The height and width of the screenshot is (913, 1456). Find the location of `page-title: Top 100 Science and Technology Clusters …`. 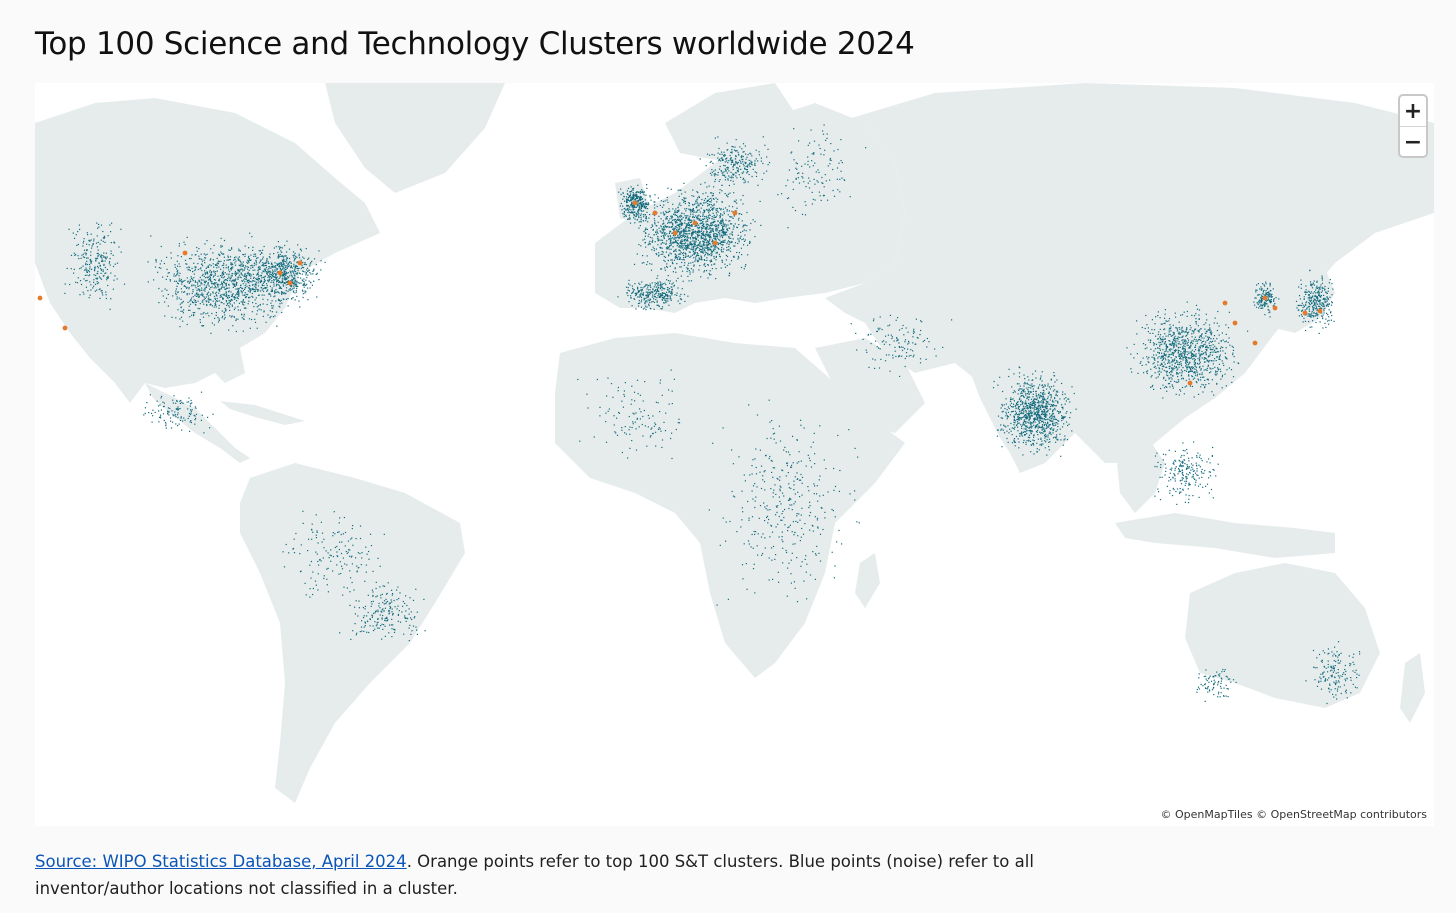

page-title: Top 100 Science and Technology Clusters … is located at coordinates (475, 44).